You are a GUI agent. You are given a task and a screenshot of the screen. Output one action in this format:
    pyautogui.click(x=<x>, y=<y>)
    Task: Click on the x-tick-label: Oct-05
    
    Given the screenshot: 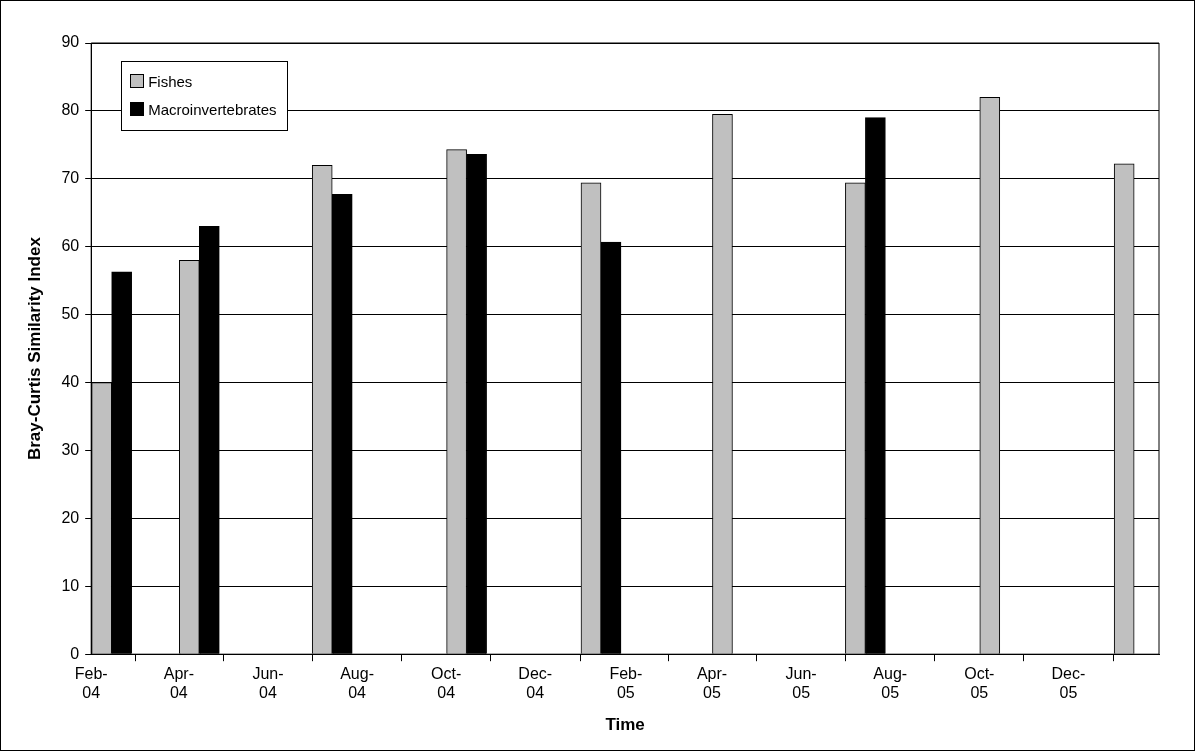 What is the action you would take?
    pyautogui.click(x=979, y=683)
    